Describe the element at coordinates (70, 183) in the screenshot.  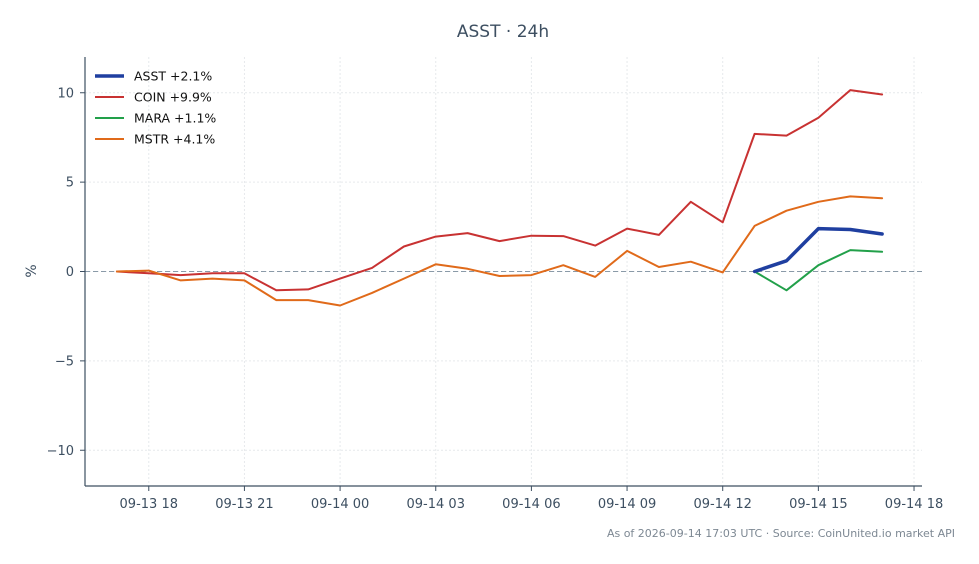
I see `y-tick-label: 5` at that location.